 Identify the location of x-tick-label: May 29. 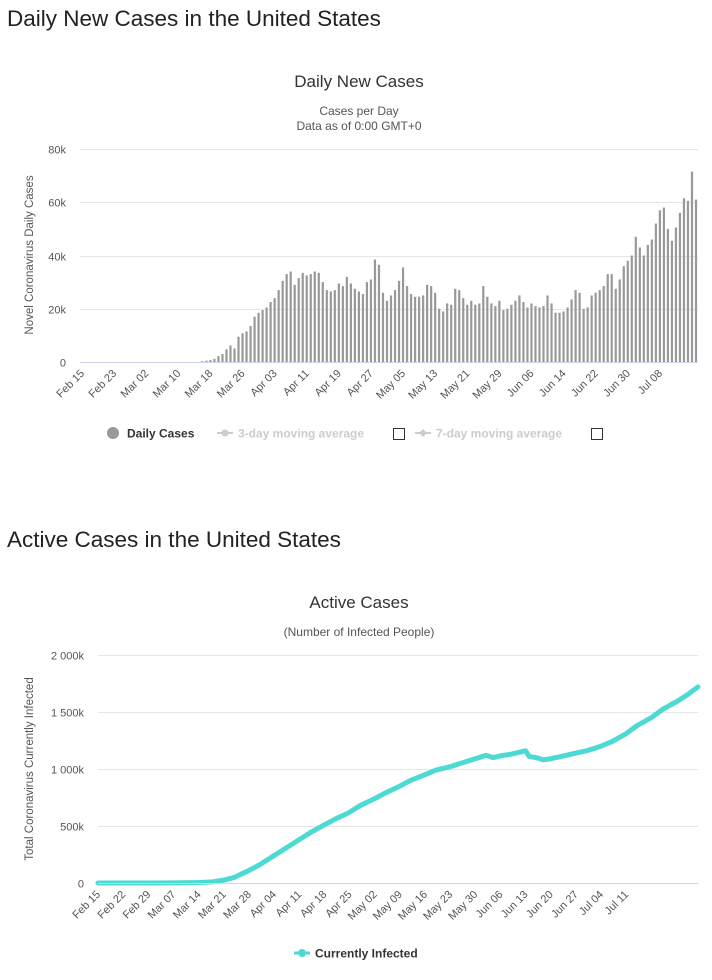
(488, 385).